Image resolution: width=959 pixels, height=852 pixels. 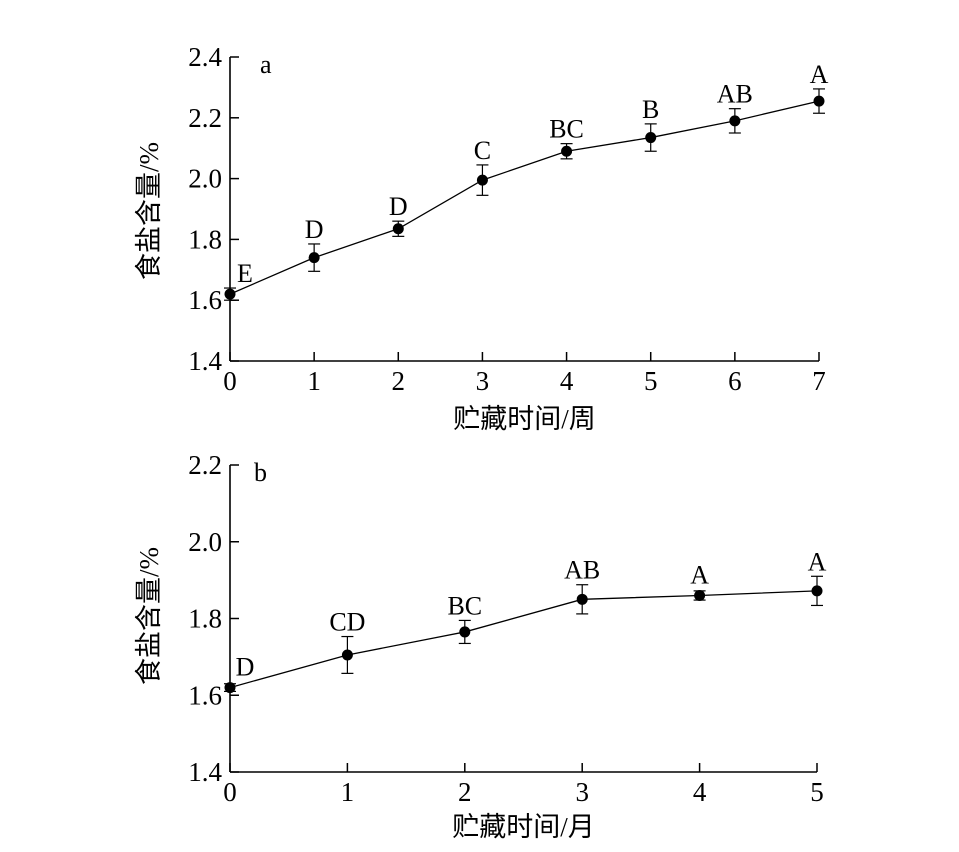 What do you see at coordinates (245, 273) in the screenshot?
I see `significance-label: E` at bounding box center [245, 273].